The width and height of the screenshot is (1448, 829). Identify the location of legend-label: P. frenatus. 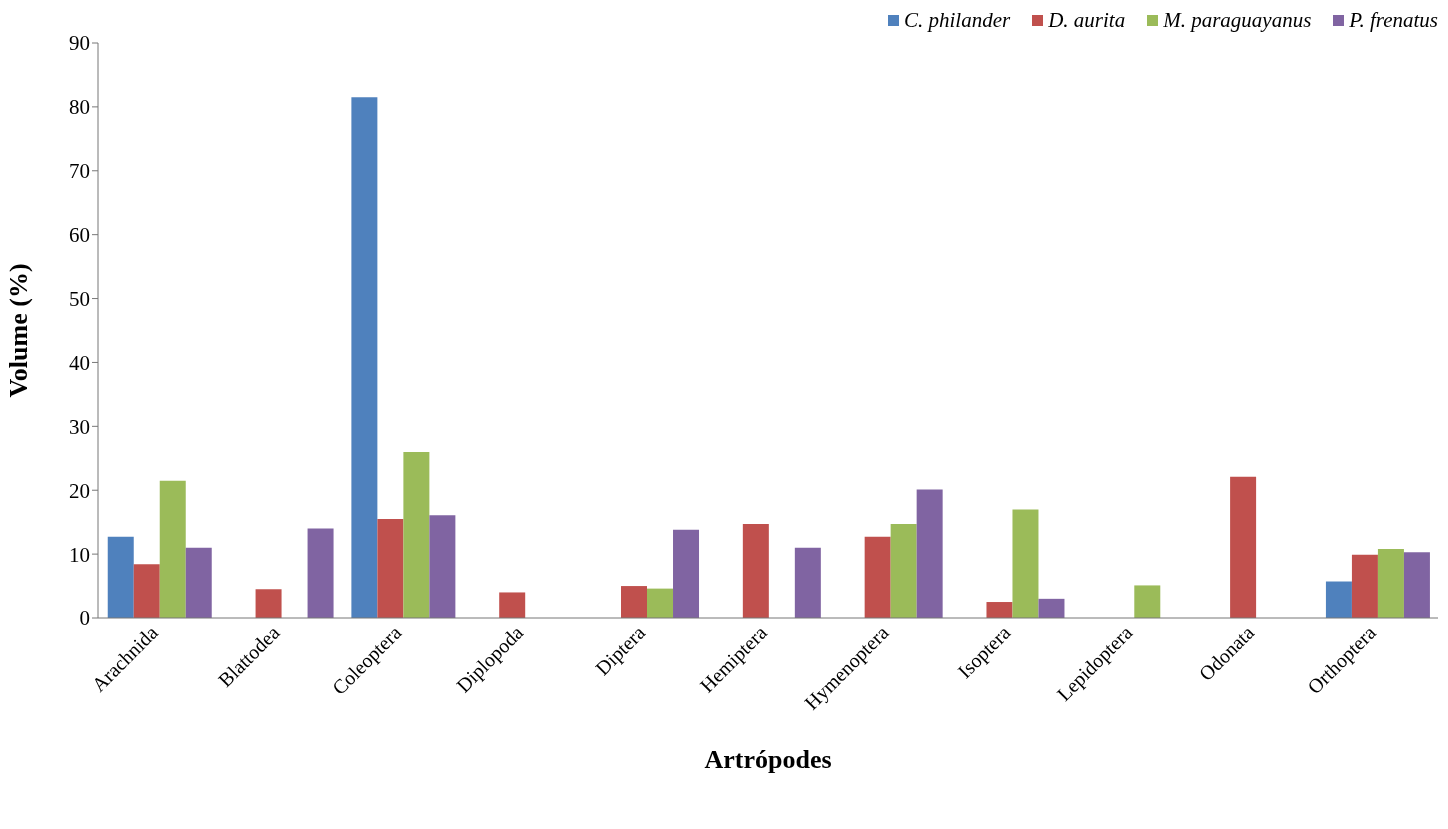
(1393, 20).